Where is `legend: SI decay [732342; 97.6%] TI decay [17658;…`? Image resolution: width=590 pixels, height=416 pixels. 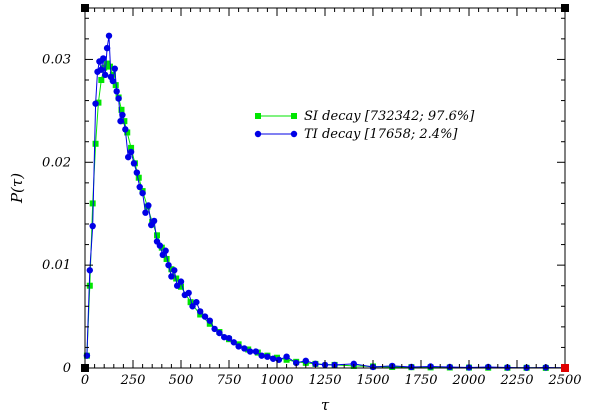
legend: SI decay [732342; 97.6%] TI decay [17658;… is located at coordinates (364, 125).